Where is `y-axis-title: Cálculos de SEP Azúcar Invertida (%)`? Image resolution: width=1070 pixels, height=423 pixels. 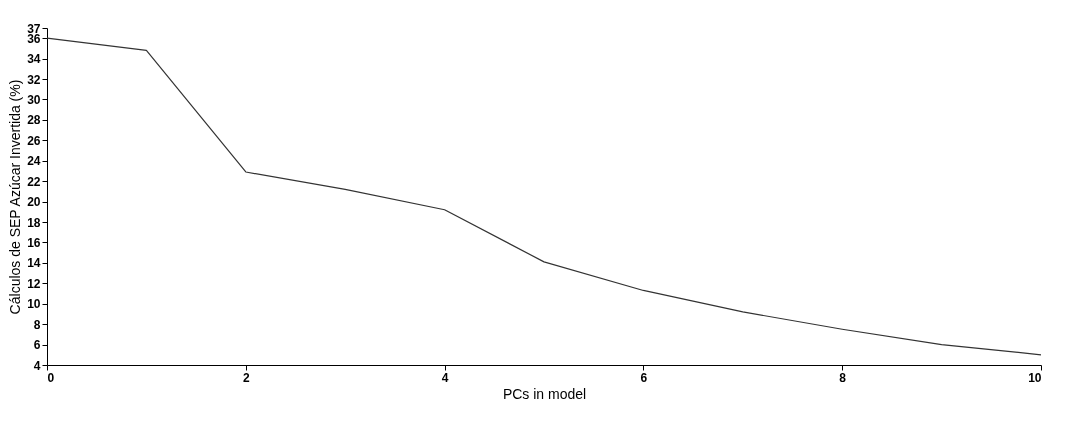
y-axis-title: Cálculos de SEP Azúcar Invertida (%) is located at coordinates (15, 197).